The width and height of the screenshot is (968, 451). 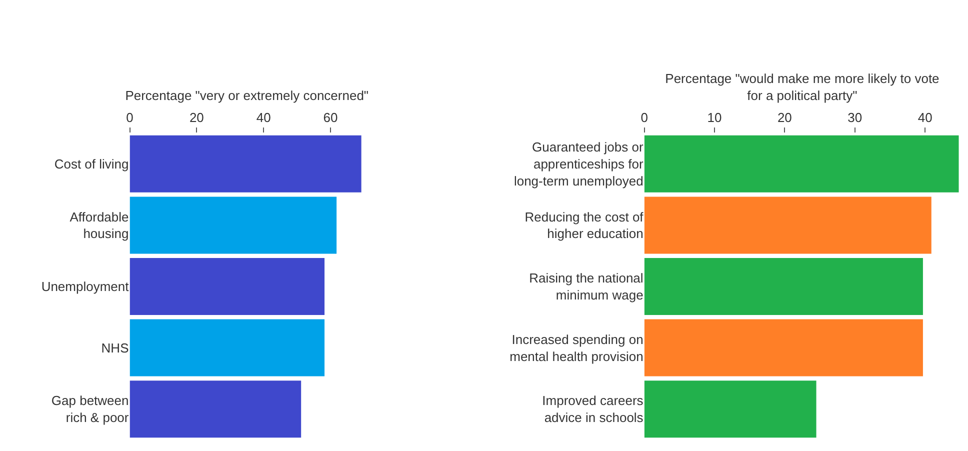 I want to click on y-tick-label: Improved careers advice in schools, so click(x=593, y=409).